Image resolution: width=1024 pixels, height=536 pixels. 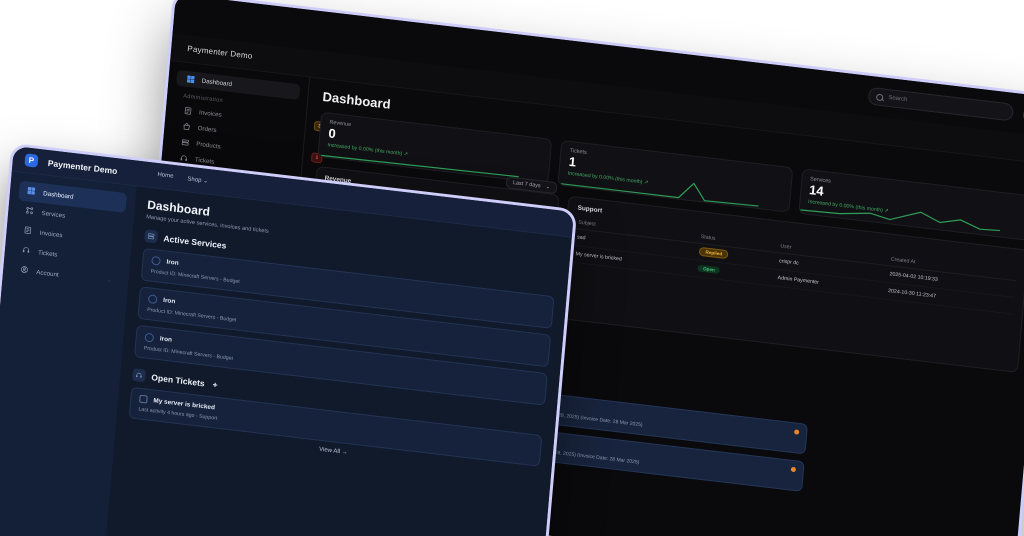 I want to click on sidebar-item-dashboard: Dashboard, so click(x=238, y=85).